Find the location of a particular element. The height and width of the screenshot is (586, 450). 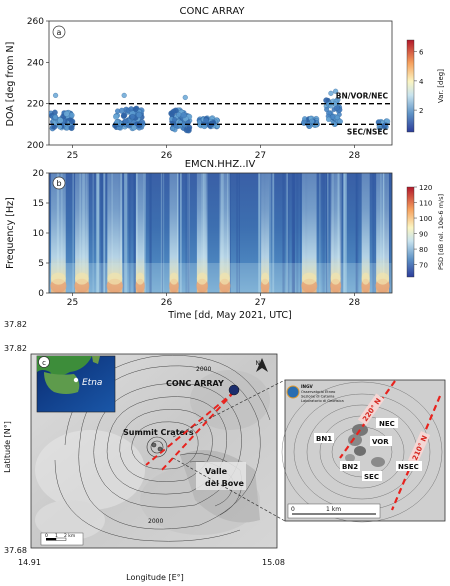

colorbar-tick-label: 90 is located at coordinates (423, 235).